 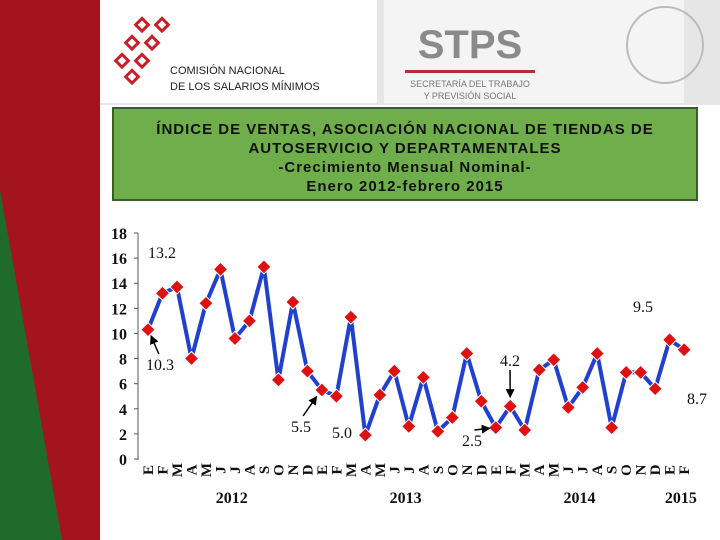 I want to click on logo-box, so click(x=238, y=51).